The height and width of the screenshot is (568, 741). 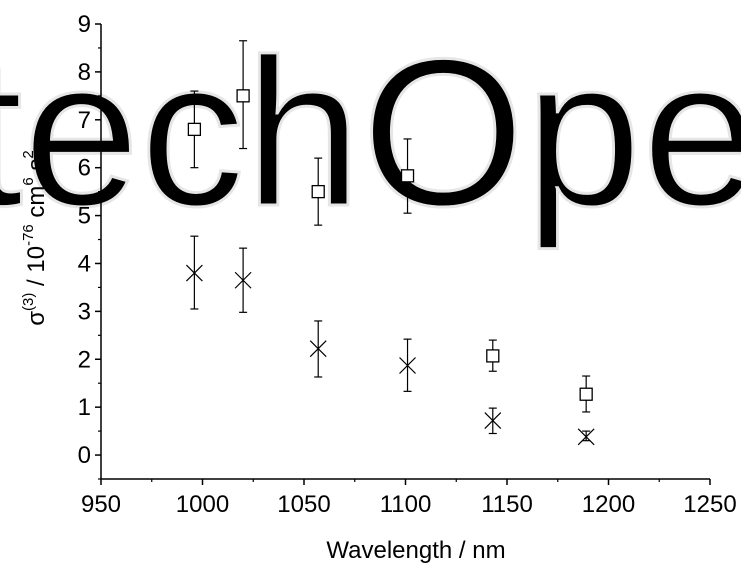 What do you see at coordinates (608, 504) in the screenshot?
I see `x-tick-label: 1200` at bounding box center [608, 504].